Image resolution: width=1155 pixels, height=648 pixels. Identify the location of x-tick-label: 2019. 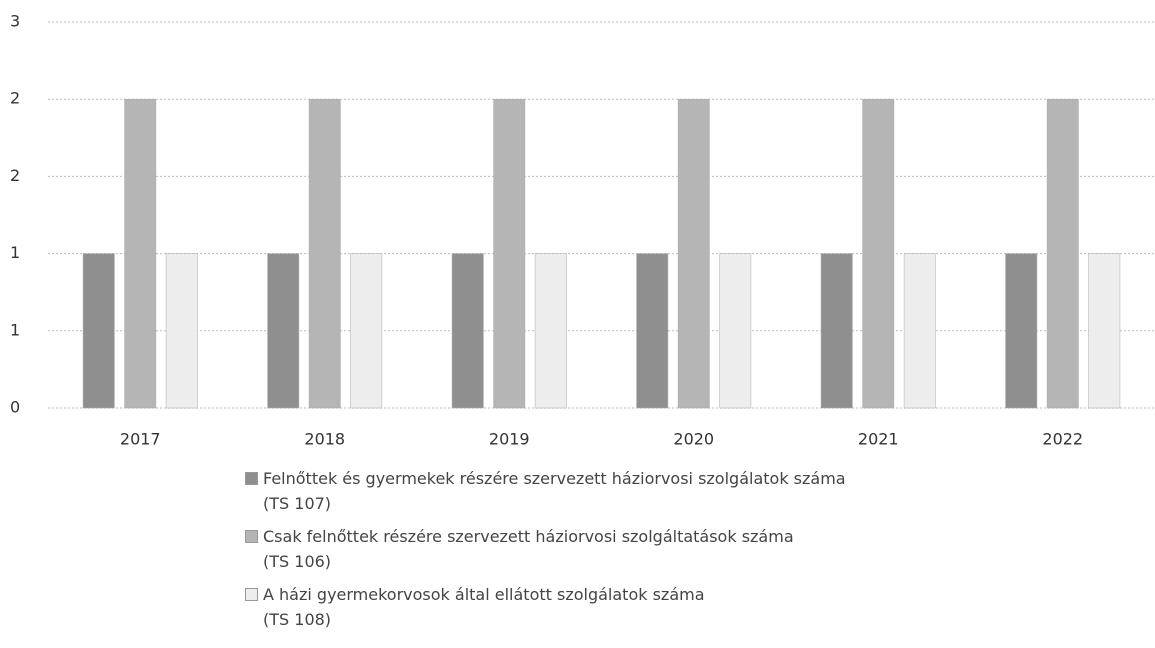
(509, 439).